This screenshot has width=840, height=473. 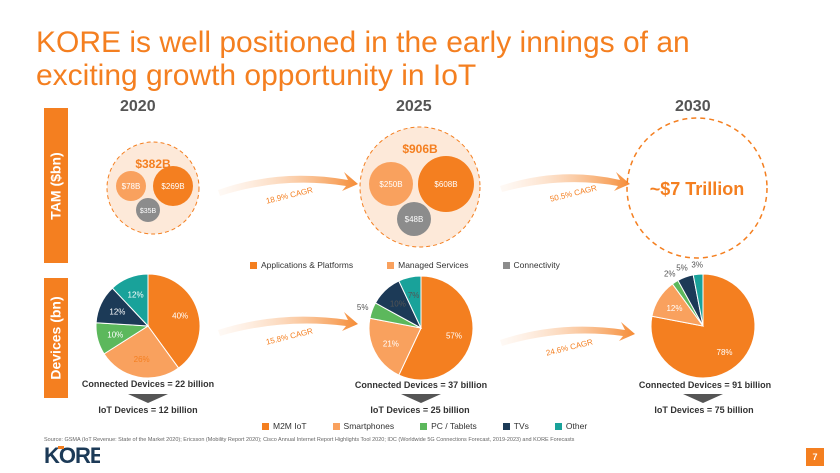 I want to click on connected-2020: Connected Devices = 22 billion, so click(x=148, y=384).